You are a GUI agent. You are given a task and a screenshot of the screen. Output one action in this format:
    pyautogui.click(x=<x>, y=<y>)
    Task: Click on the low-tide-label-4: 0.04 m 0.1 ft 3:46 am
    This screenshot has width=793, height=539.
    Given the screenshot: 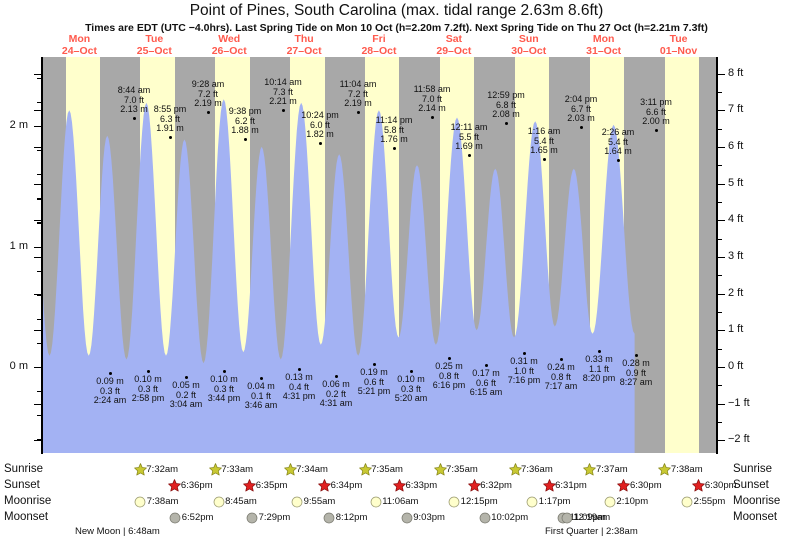 What is the action you would take?
    pyautogui.click(x=261, y=396)
    